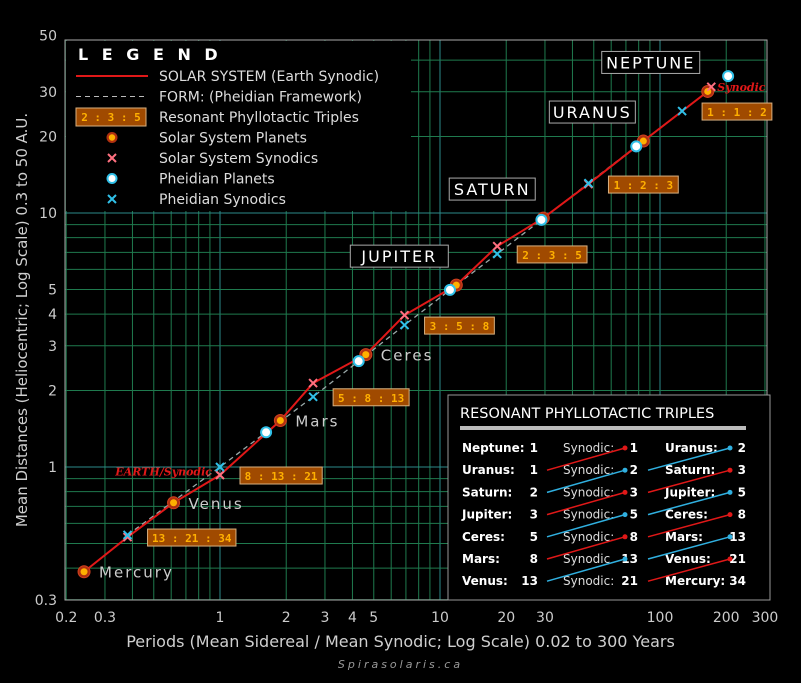 The width and height of the screenshot is (801, 683). I want to click on table-left-value: 1, so click(534, 470).